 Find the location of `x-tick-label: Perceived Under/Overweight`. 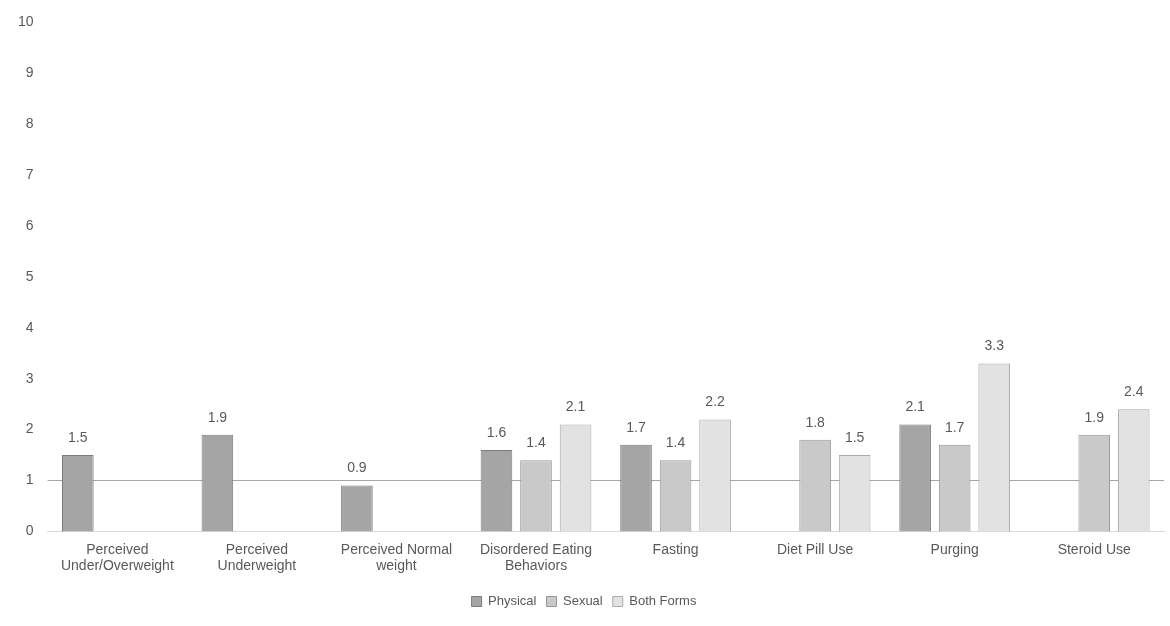

x-tick-label: Perceived Under/Overweight is located at coordinates (117, 557).